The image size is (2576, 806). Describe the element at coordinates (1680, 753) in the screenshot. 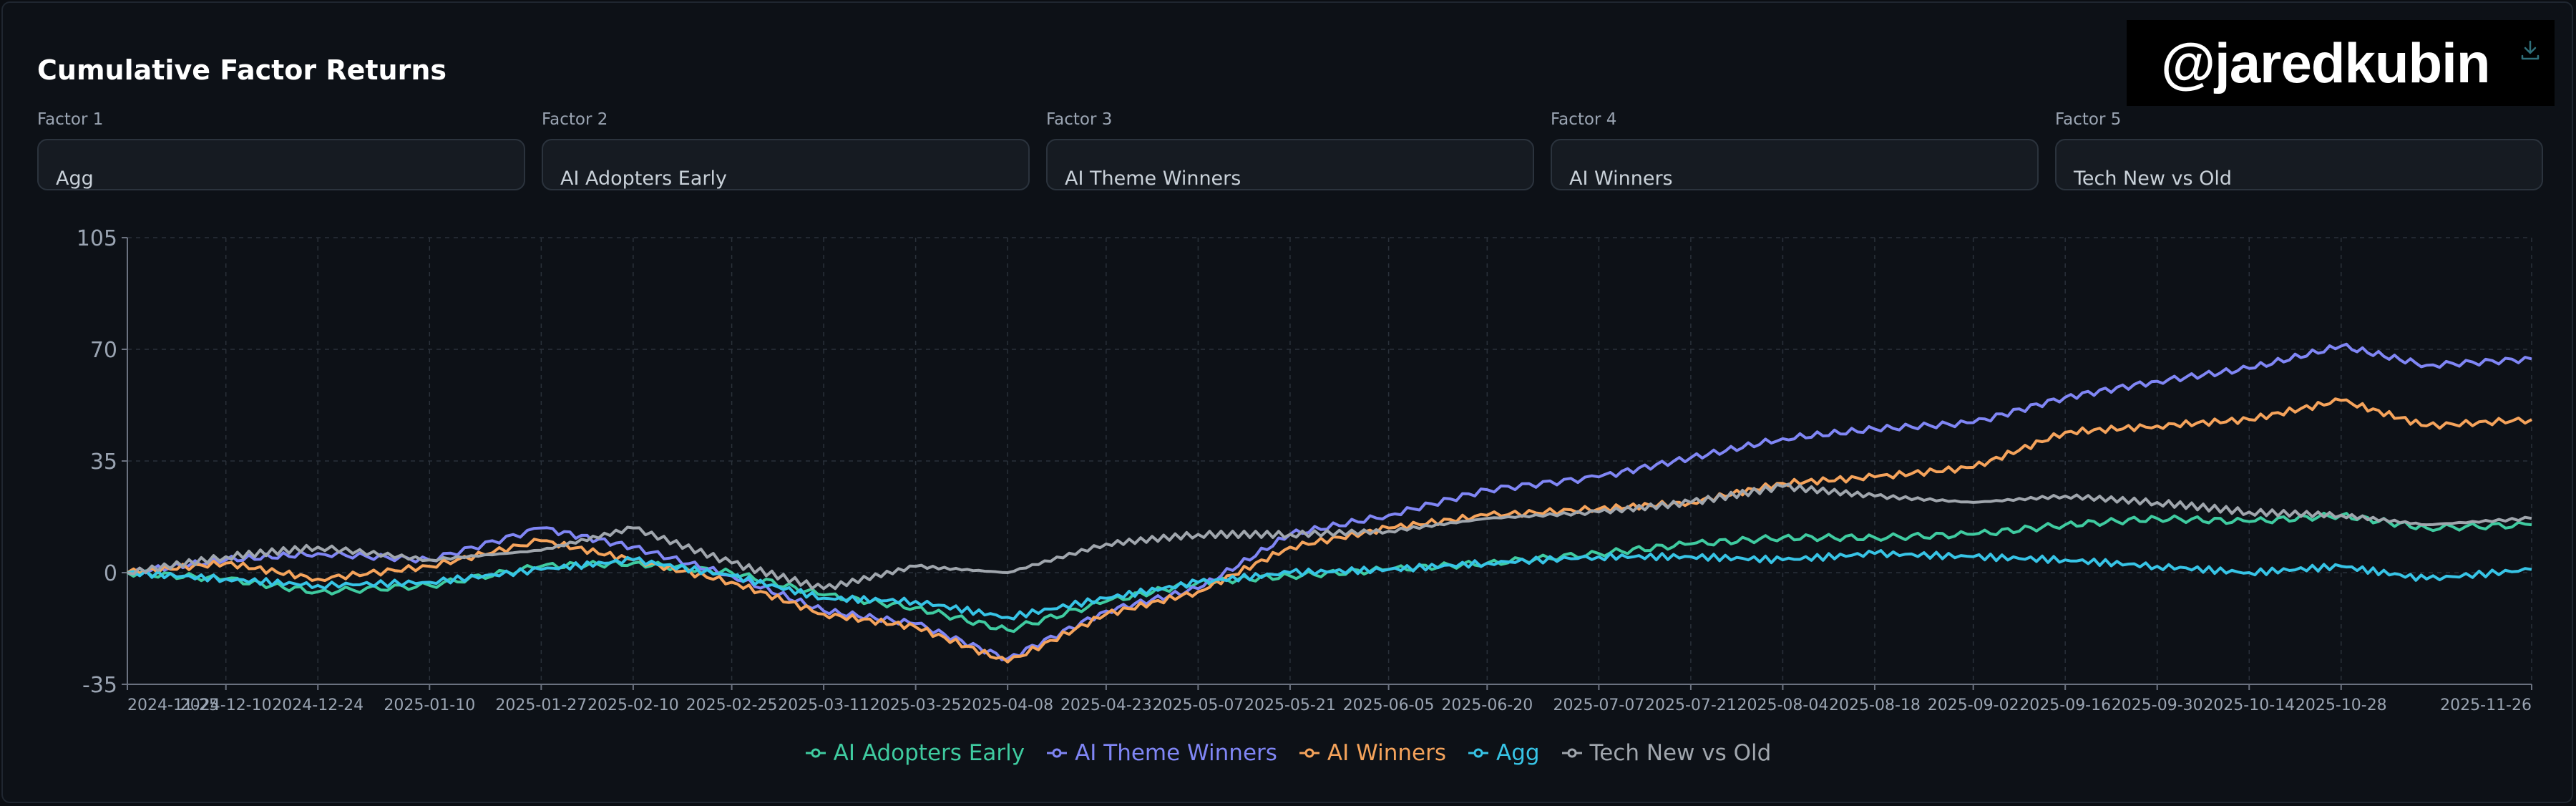

I see `legend-label: Tech New vs Old` at that location.